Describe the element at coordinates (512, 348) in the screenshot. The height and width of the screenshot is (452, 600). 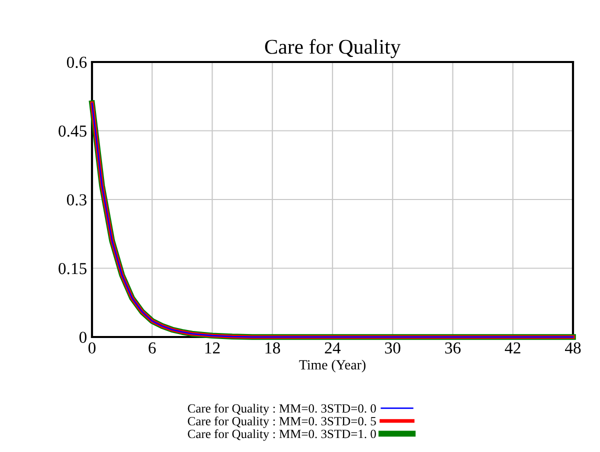
I see `x-tick-label: 42` at that location.